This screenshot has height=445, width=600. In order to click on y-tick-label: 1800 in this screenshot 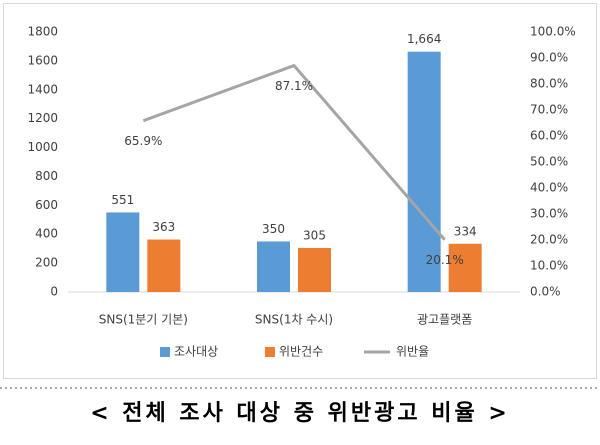, I will do `click(42, 32)`.